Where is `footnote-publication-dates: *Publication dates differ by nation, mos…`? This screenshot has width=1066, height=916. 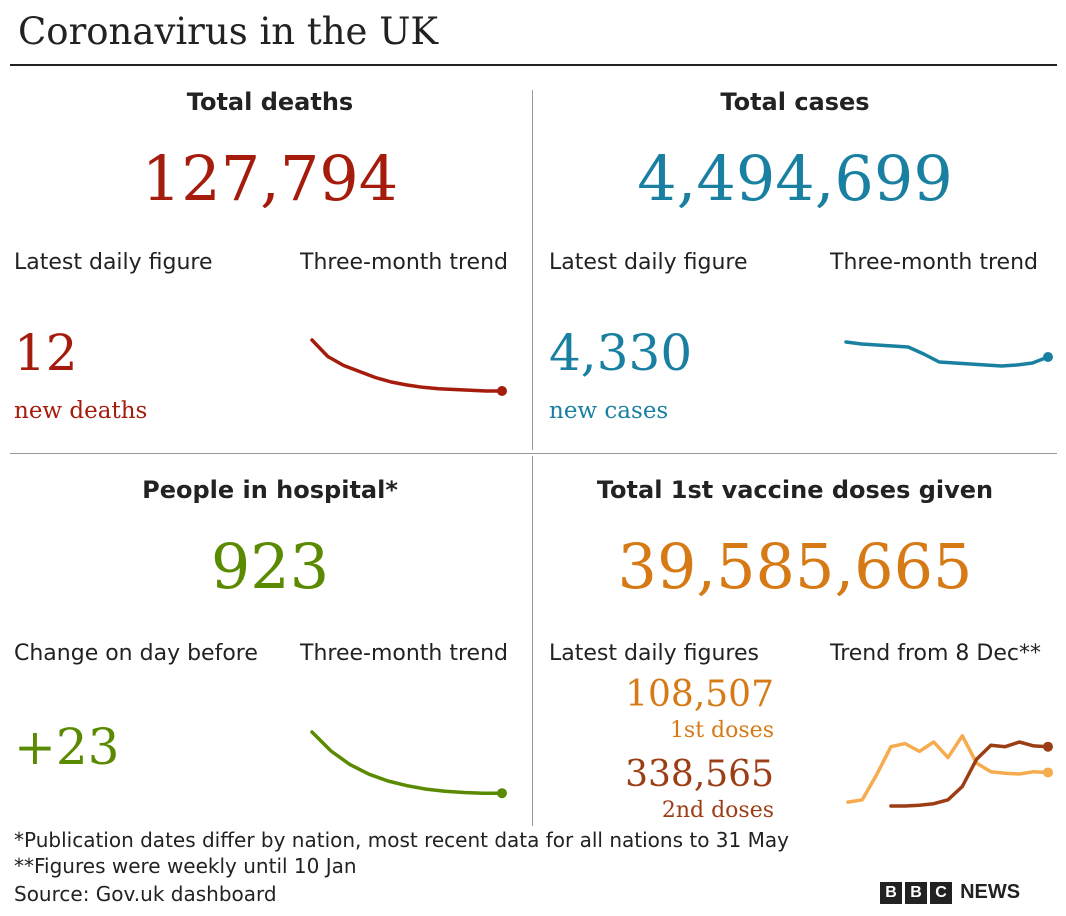
footnote-publication-dates: *Publication dates differ by nation, mos… is located at coordinates (401, 840).